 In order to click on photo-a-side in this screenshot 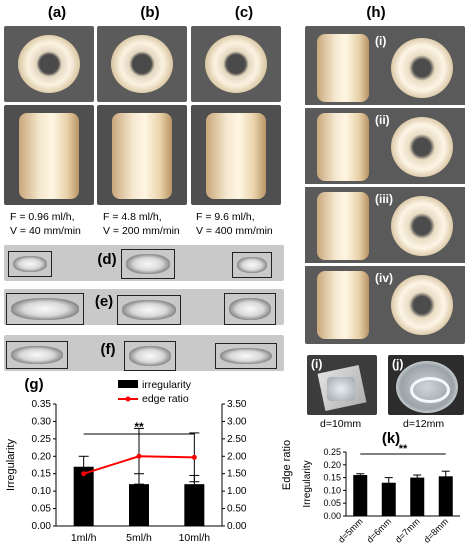, I will do `click(49, 155)`.